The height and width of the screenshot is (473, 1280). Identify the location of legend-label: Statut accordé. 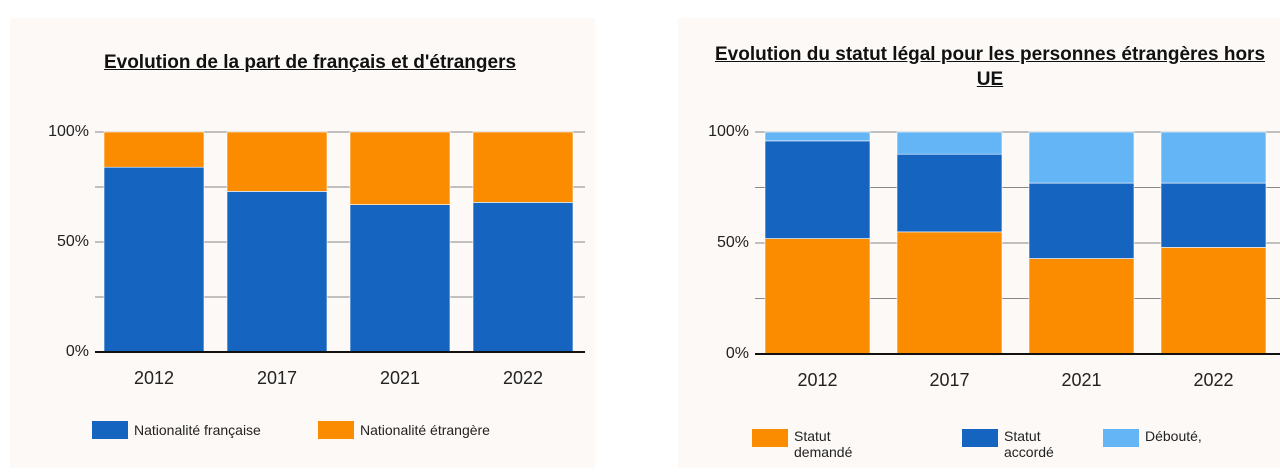
(1029, 444).